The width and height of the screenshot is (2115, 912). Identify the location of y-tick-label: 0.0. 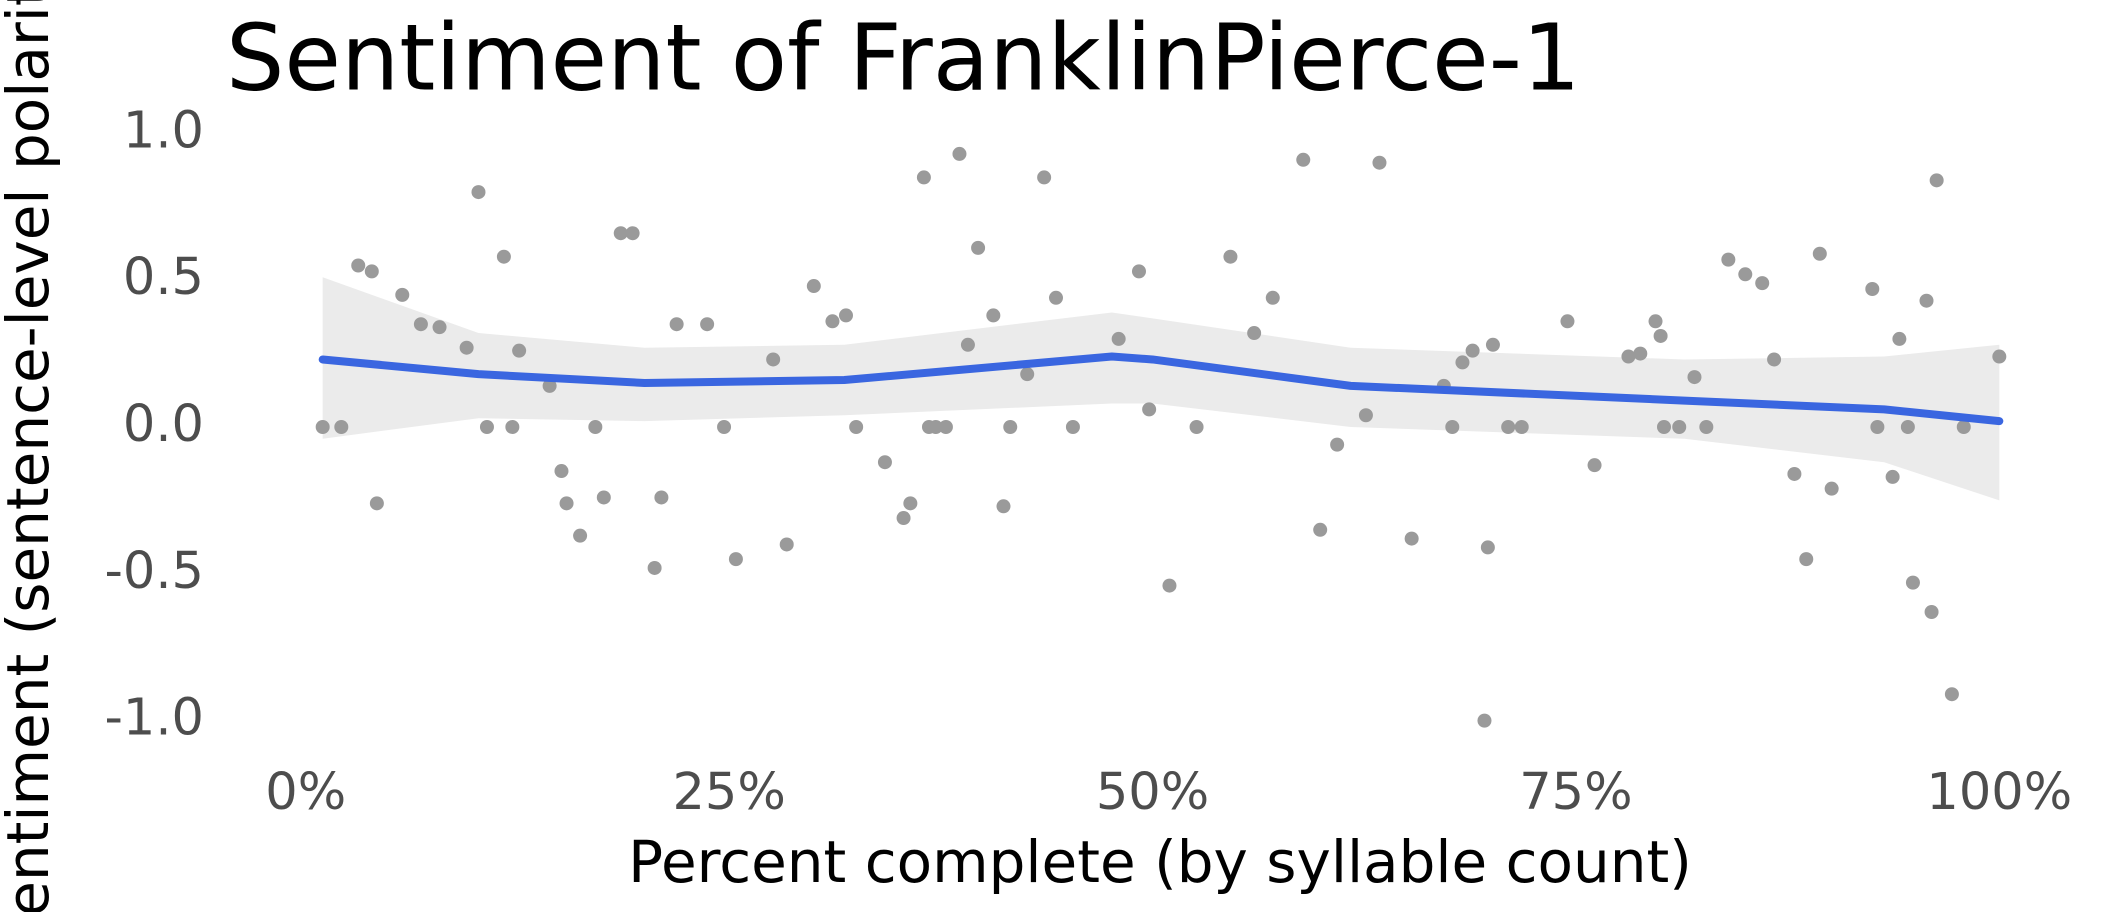
(163, 424).